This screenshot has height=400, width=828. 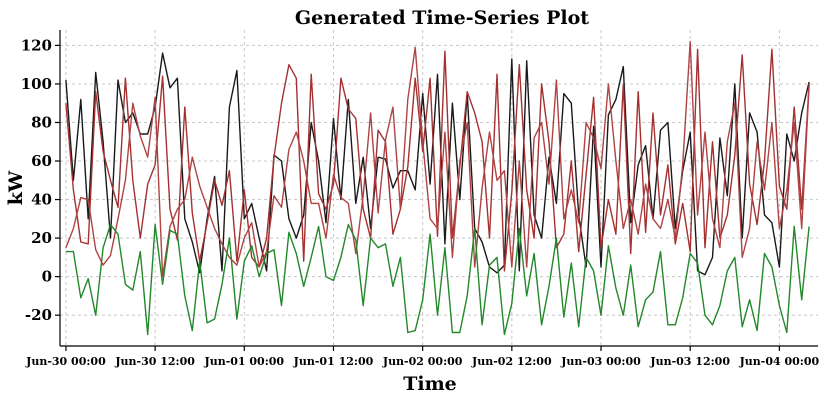 What do you see at coordinates (16, 187) in the screenshot?
I see `y-axis-label: kW` at bounding box center [16, 187].